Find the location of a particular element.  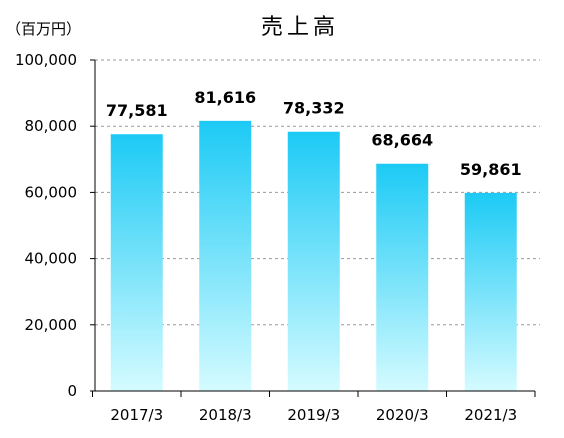

category-labels: 2017/3 2018/3 2019/3 2020/3 2021/3 is located at coordinates (313, 415).